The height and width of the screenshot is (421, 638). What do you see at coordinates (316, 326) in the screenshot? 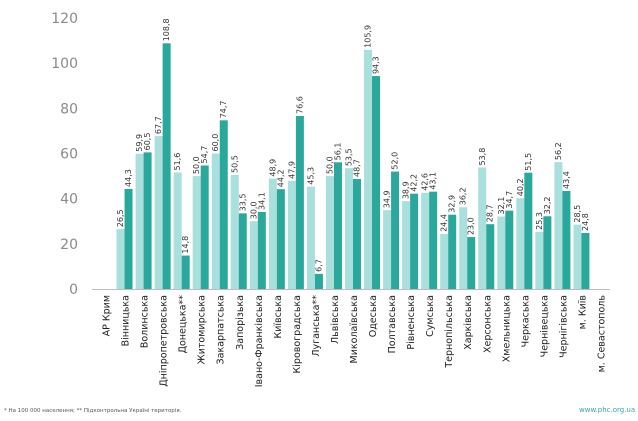
I see `x-tick-label: Луганська**` at bounding box center [316, 326].